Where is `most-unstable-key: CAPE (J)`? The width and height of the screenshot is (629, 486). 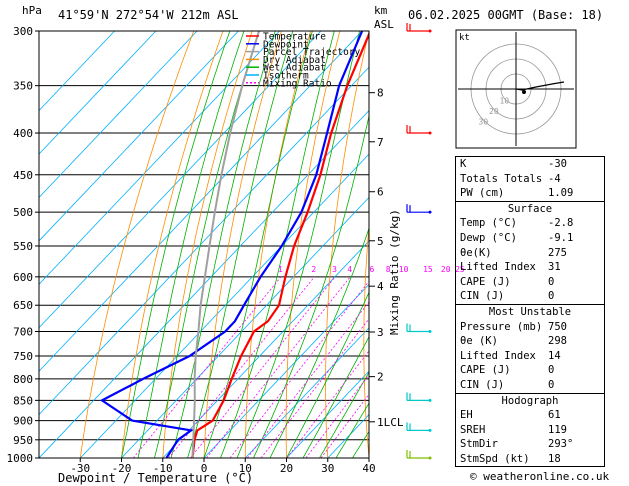 most-unstable-key: CAPE (J) is located at coordinates (485, 370).